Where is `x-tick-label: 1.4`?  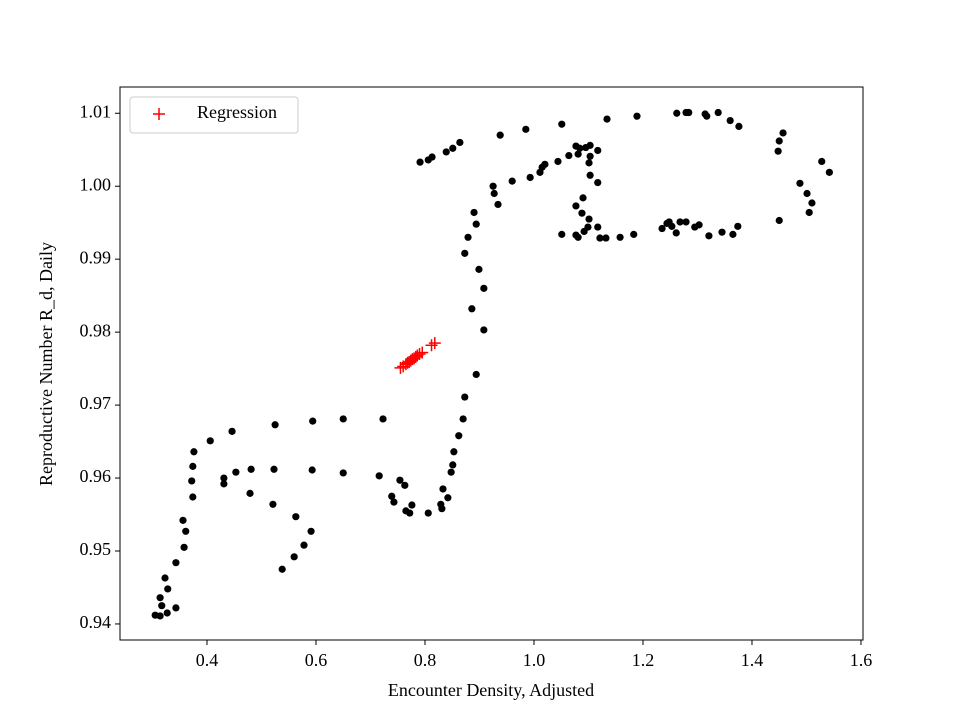 x-tick-label: 1.4 is located at coordinates (752, 660).